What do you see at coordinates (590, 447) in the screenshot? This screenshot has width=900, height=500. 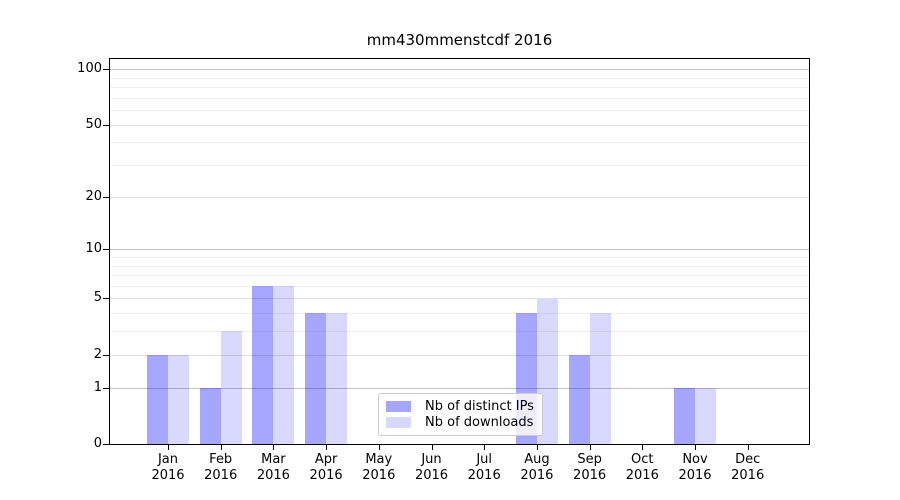 I see `x-tick-sep` at bounding box center [590, 447].